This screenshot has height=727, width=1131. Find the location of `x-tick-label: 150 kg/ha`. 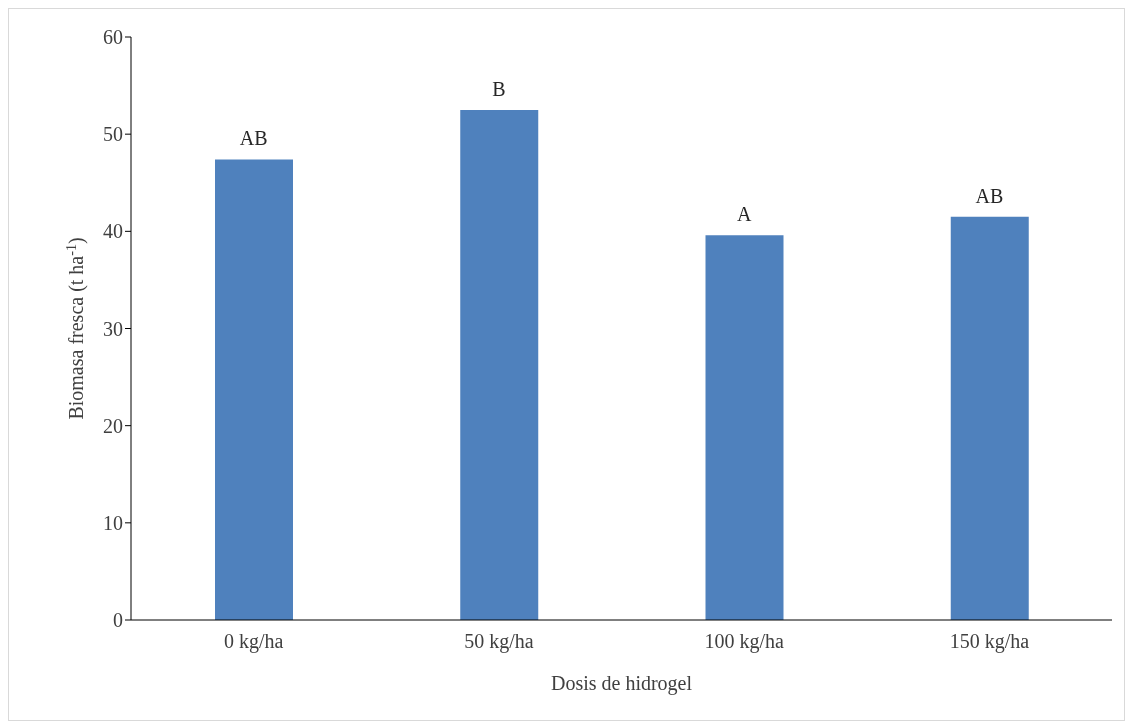

x-tick-label: 150 kg/ha is located at coordinates (989, 642).